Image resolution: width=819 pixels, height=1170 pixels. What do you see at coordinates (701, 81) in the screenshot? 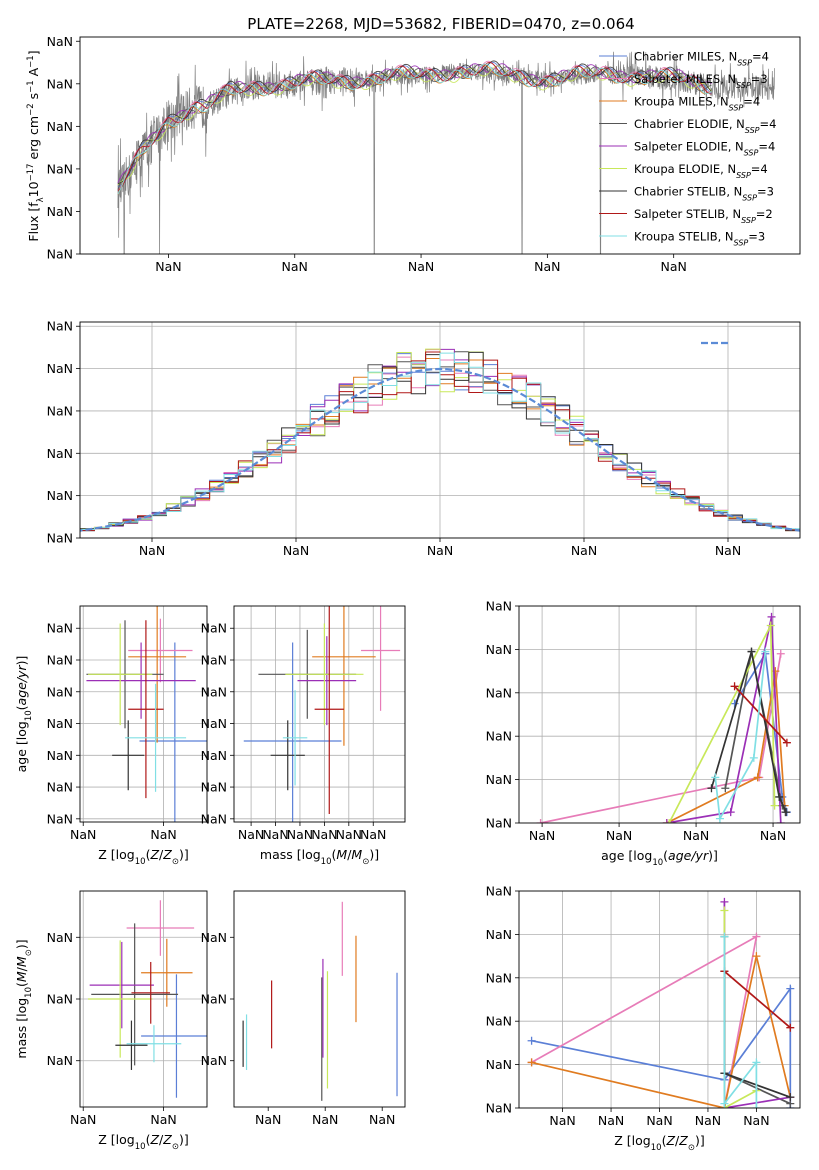
I see `legend-label-salpeter_miles: Salpeter MILES, NSSP=3` at bounding box center [701, 81].